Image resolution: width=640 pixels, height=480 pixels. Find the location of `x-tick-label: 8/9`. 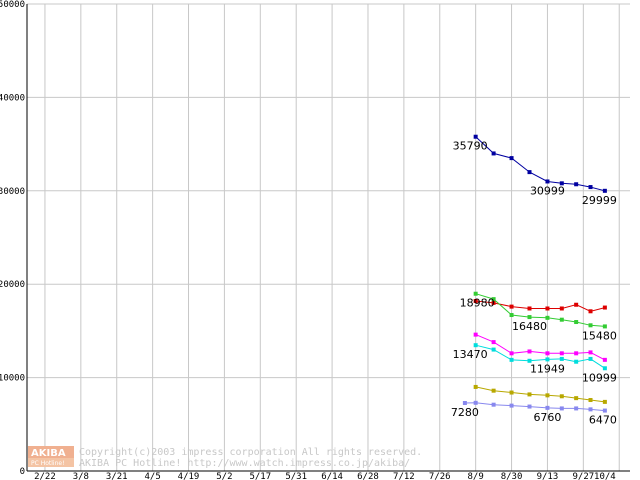

x-tick-label: 8/9 is located at coordinates (476, 476).